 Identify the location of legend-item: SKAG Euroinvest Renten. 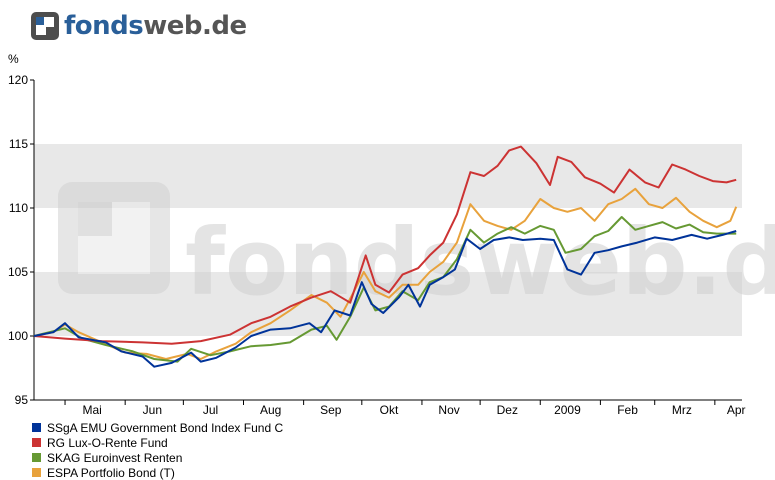
(157, 457).